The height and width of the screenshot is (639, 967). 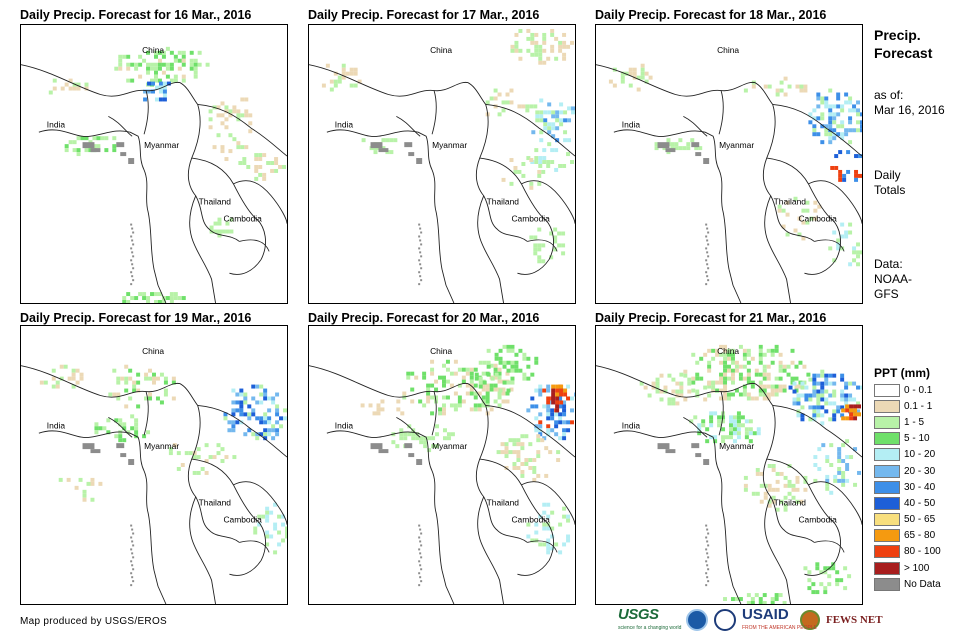 What do you see at coordinates (136, 318) in the screenshot?
I see `panel-title-4: Daily Precip. Forecast for 19 Mar., 2016` at bounding box center [136, 318].